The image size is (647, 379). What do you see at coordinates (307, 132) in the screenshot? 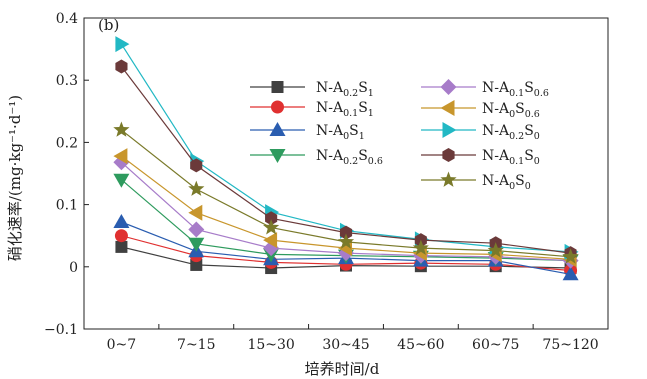
I see `legend-item: N-A0S1` at bounding box center [307, 132].